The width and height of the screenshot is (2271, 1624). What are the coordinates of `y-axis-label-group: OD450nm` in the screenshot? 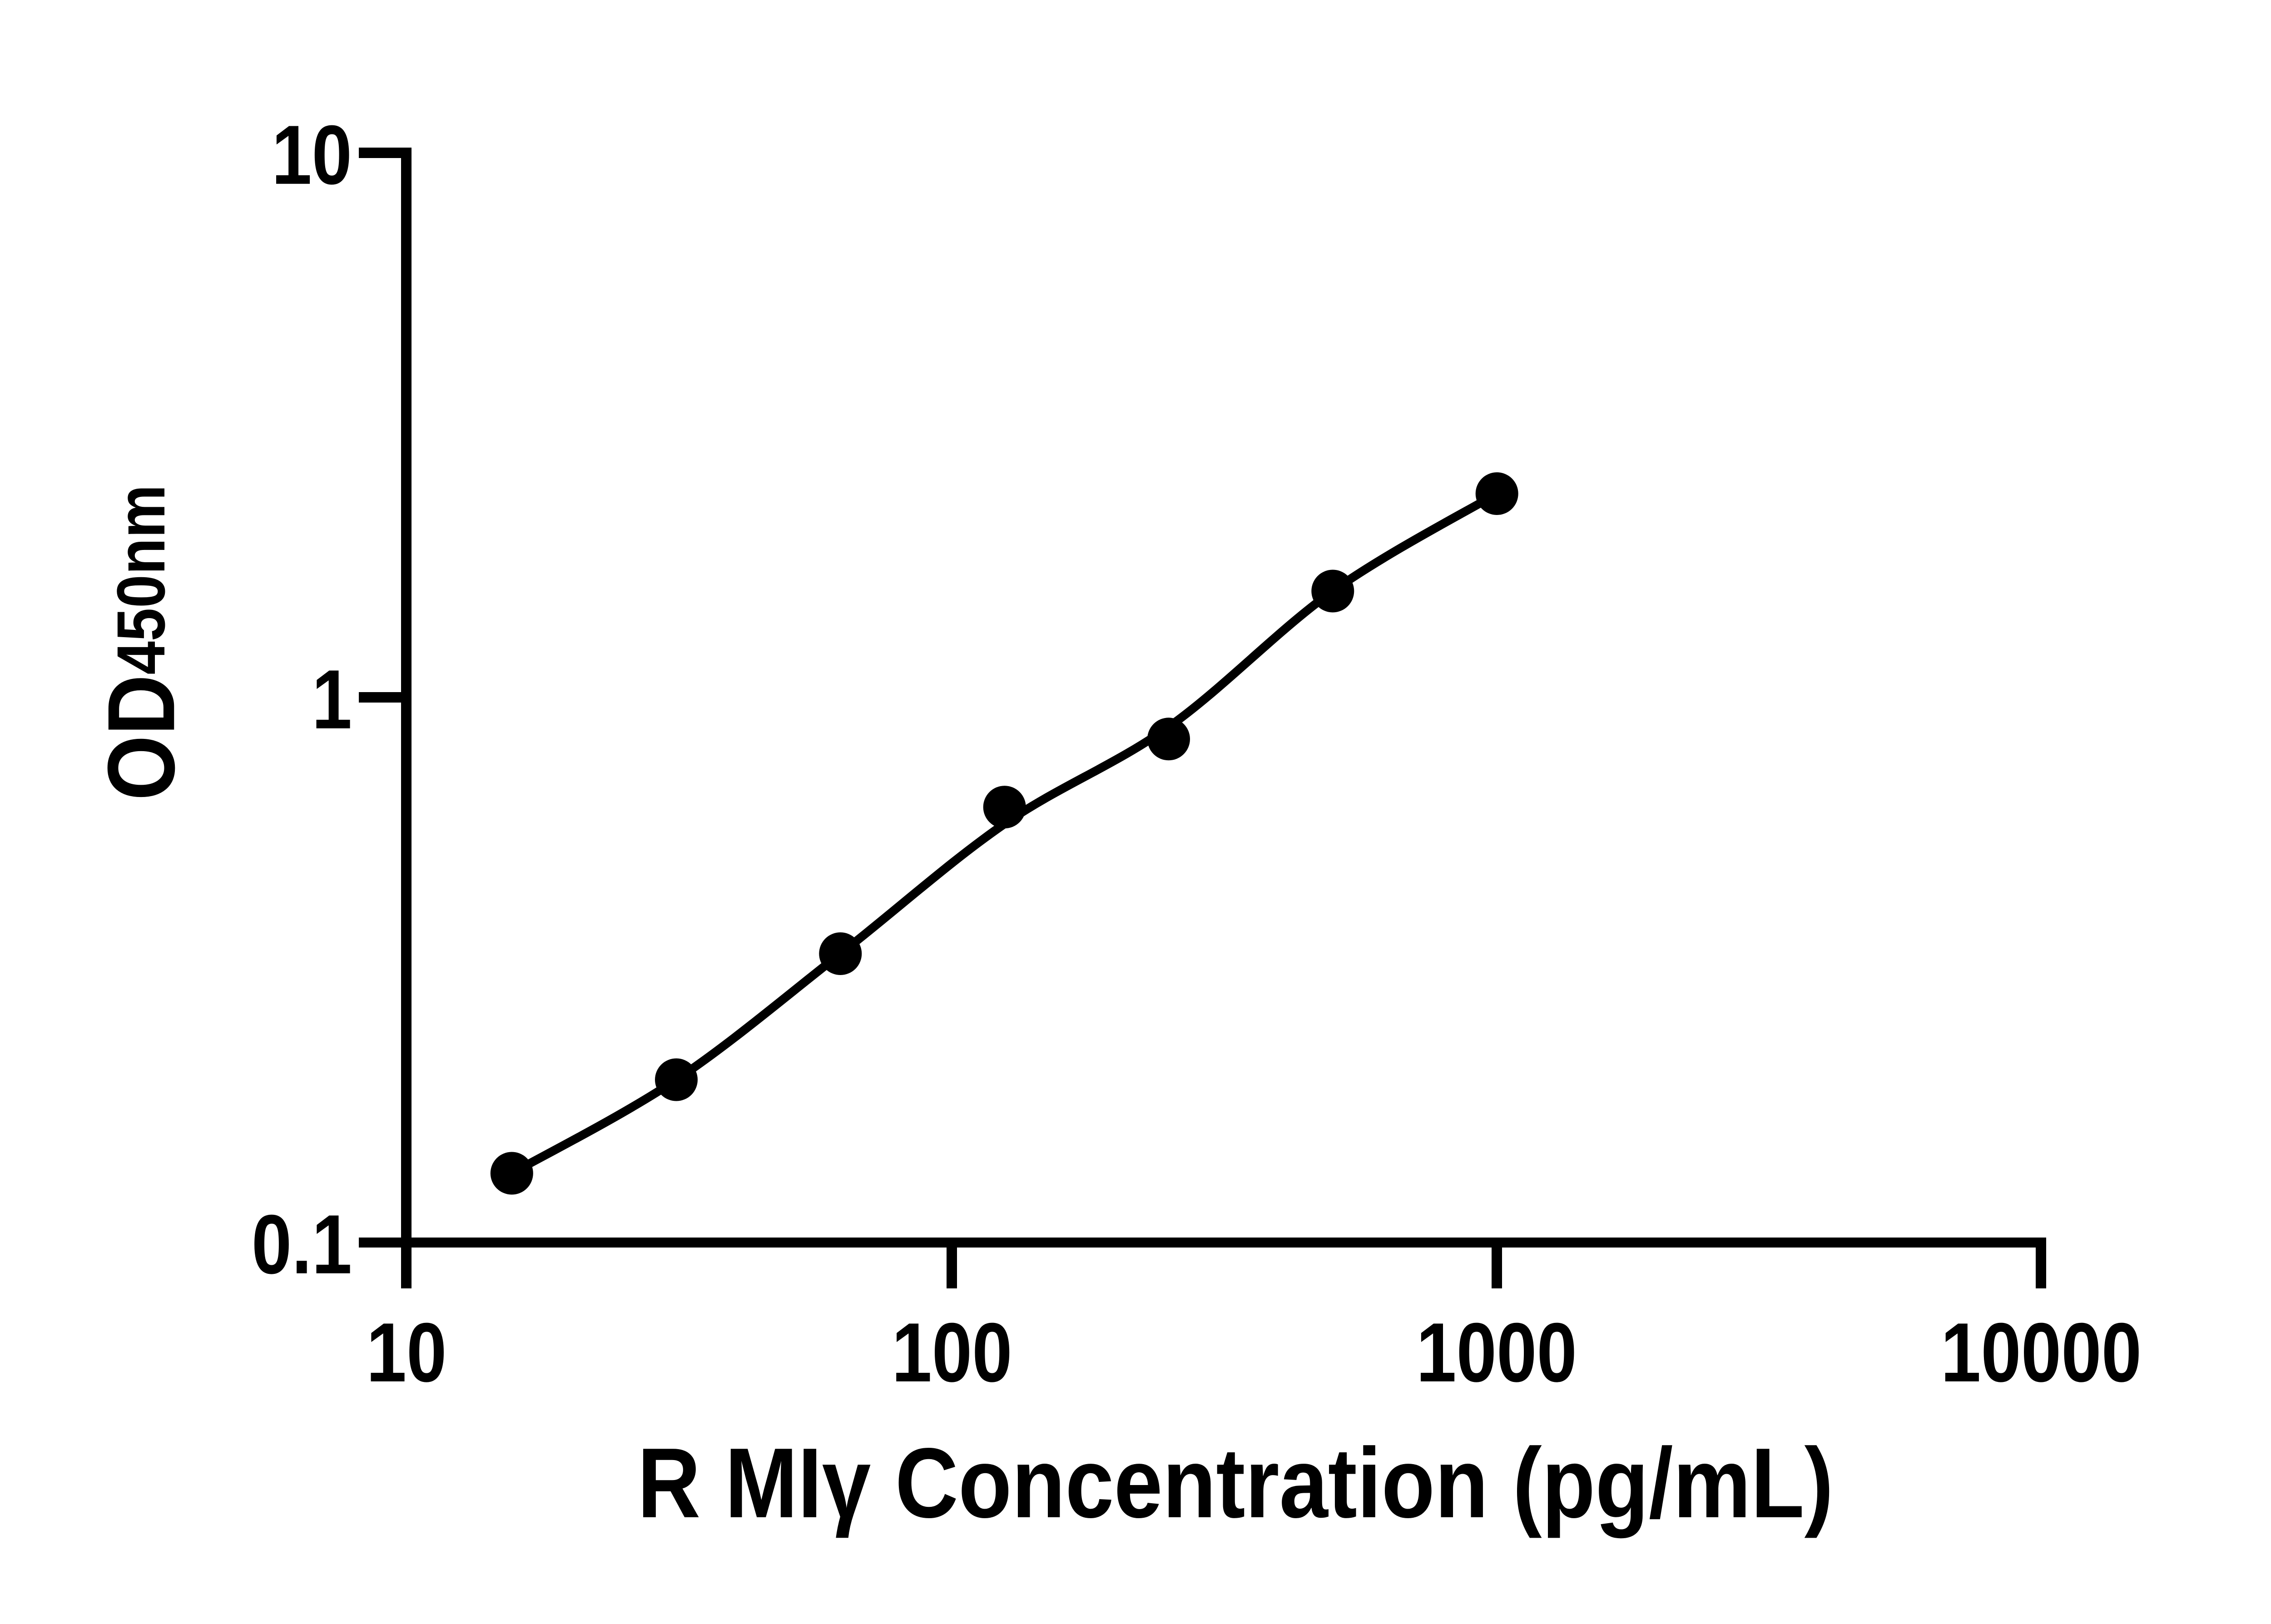 It's located at (141, 642).